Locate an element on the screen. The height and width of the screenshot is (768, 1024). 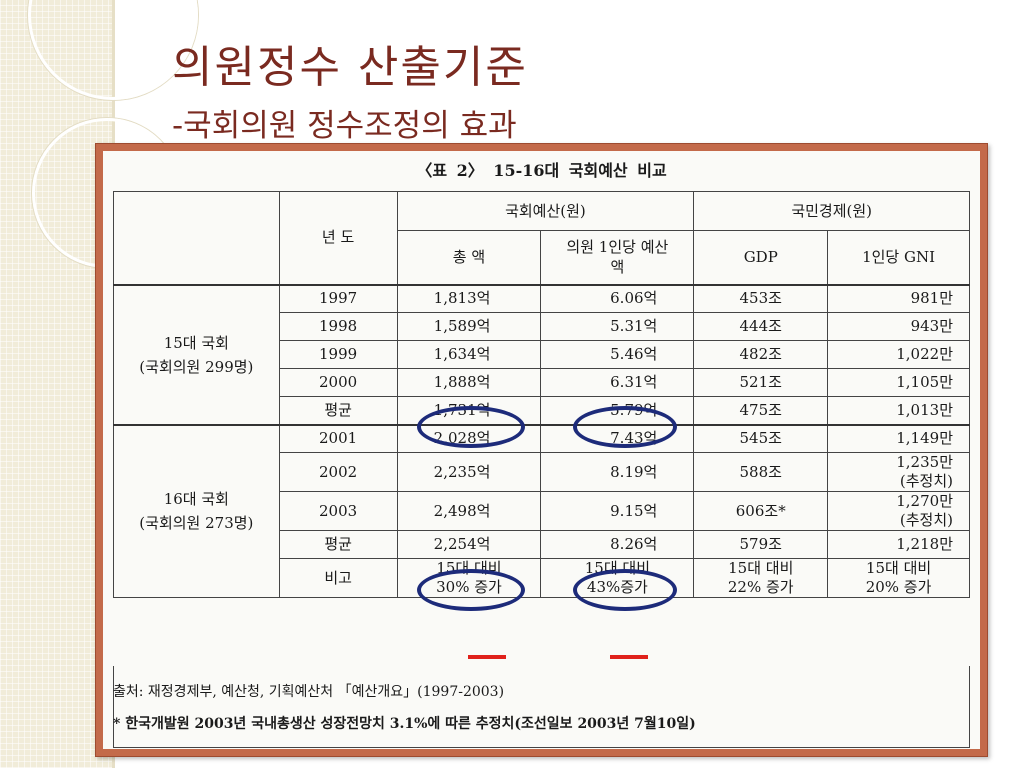
cell-gni: 1,270만 (추정치) is located at coordinates (898, 511).